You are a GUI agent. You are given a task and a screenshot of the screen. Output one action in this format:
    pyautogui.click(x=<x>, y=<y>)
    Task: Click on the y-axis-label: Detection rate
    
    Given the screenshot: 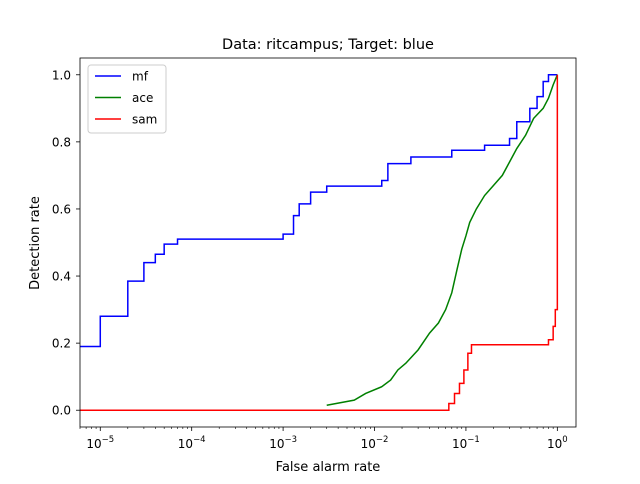 What is the action you would take?
    pyautogui.click(x=35, y=243)
    